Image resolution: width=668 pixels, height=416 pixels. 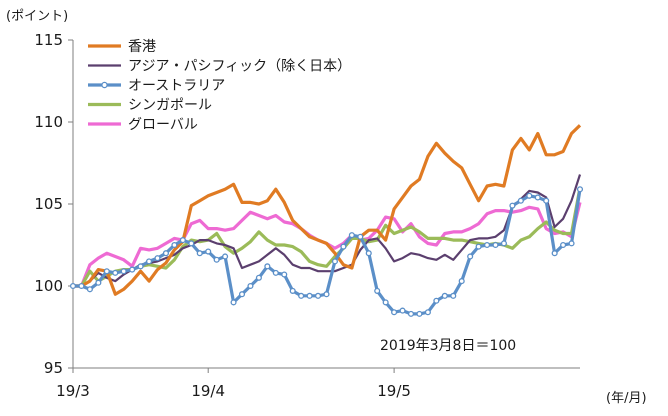 What do you see at coordinates (626, 398) in the screenshot?
I see `x-unit-label: (年/月)` at bounding box center [626, 398].